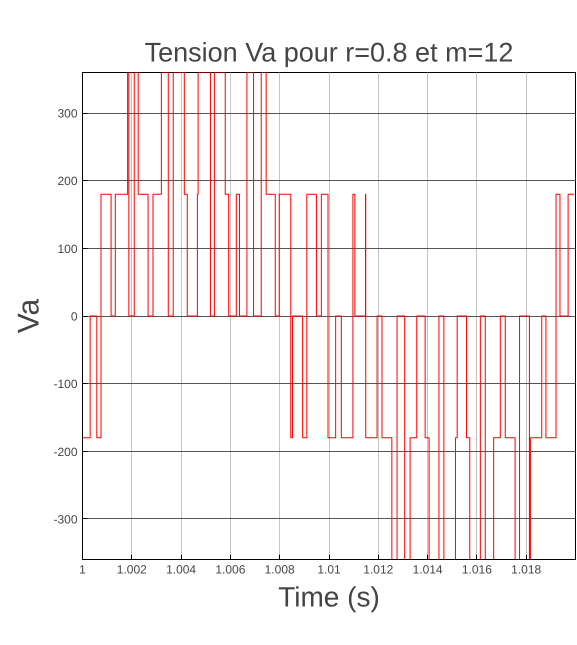  What do you see at coordinates (477, 569) in the screenshot?
I see `x-tick-label: 1.016` at bounding box center [477, 569].